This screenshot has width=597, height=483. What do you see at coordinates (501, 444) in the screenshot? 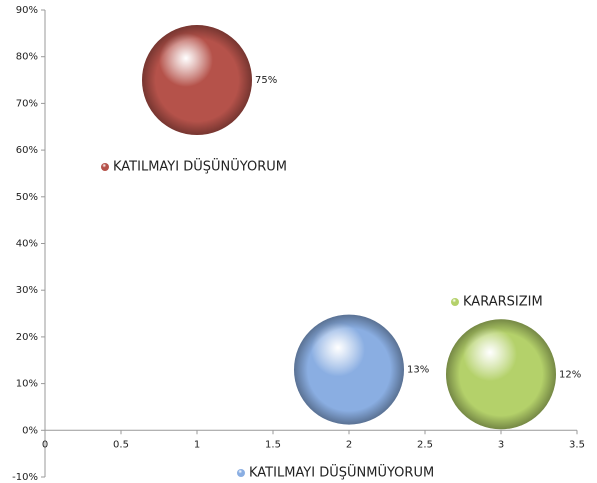
I see `x-tick-label: 3` at bounding box center [501, 444].